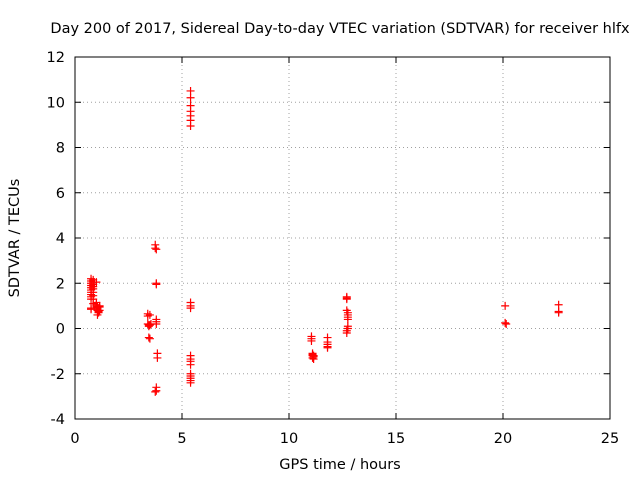 This screenshot has width=640, height=484. Describe the element at coordinates (396, 439) in the screenshot. I see `x-tick-label: 15` at that location.